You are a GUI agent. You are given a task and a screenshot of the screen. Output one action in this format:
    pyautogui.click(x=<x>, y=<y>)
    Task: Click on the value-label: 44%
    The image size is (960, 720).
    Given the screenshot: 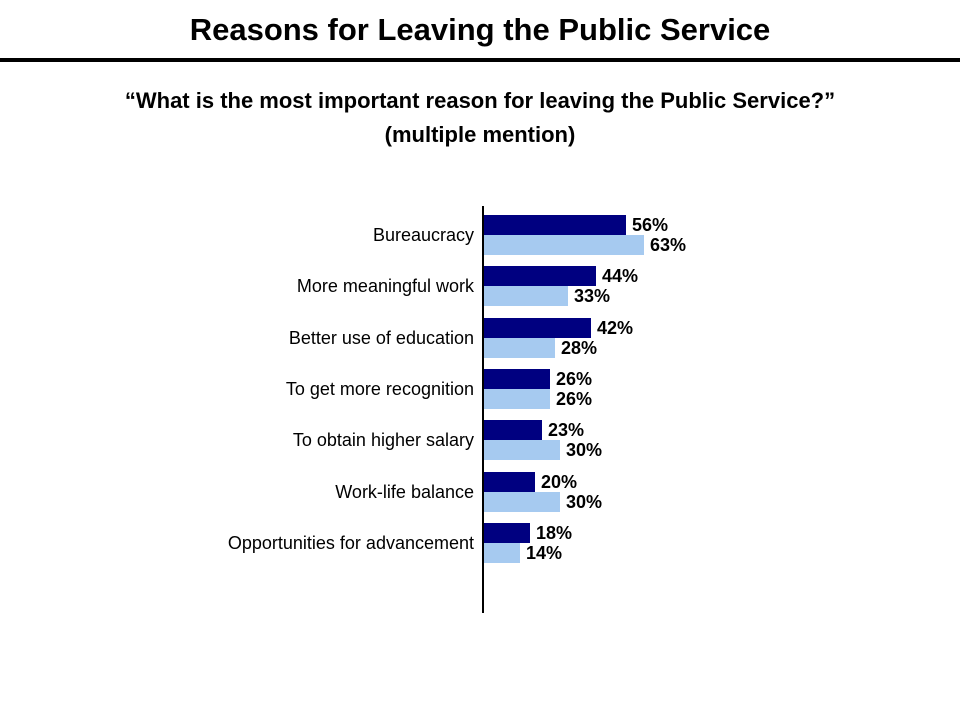 What is the action you would take?
    pyautogui.click(x=620, y=276)
    